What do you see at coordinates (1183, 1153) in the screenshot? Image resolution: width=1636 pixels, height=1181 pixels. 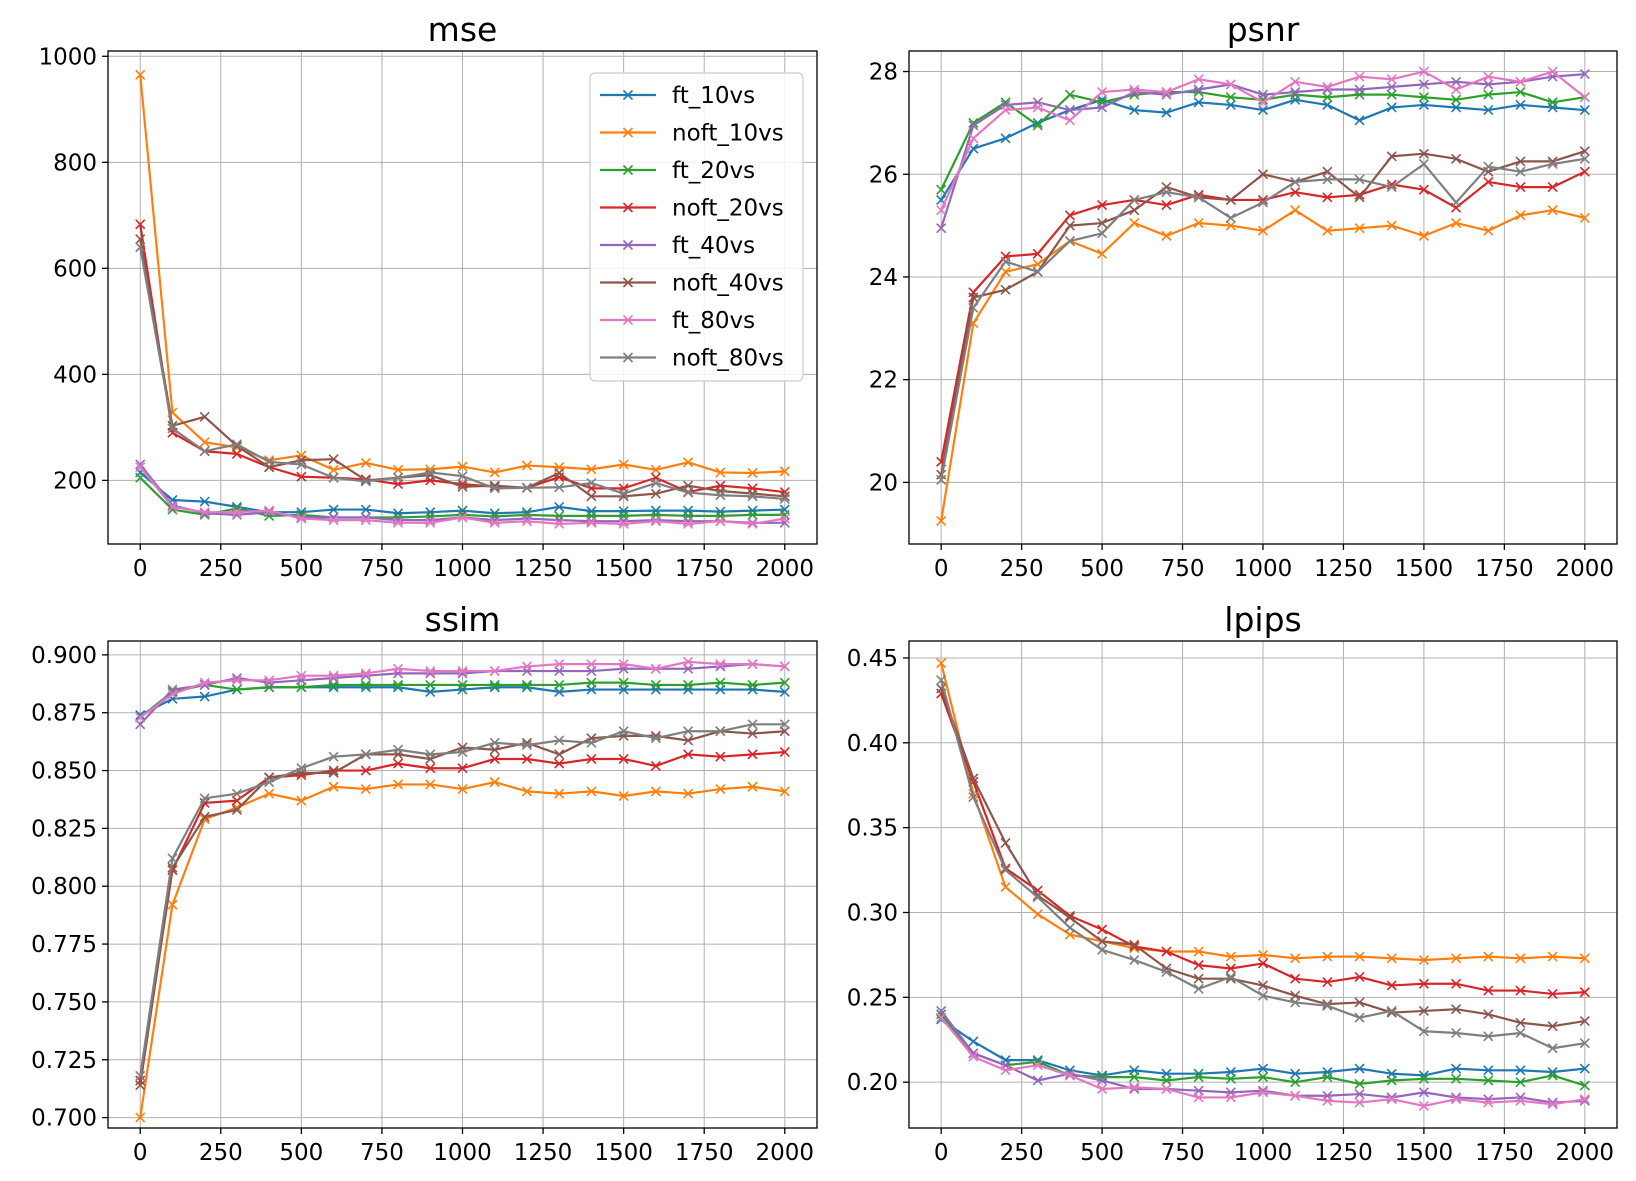 I see `x-tick-label: 750` at bounding box center [1183, 1153].